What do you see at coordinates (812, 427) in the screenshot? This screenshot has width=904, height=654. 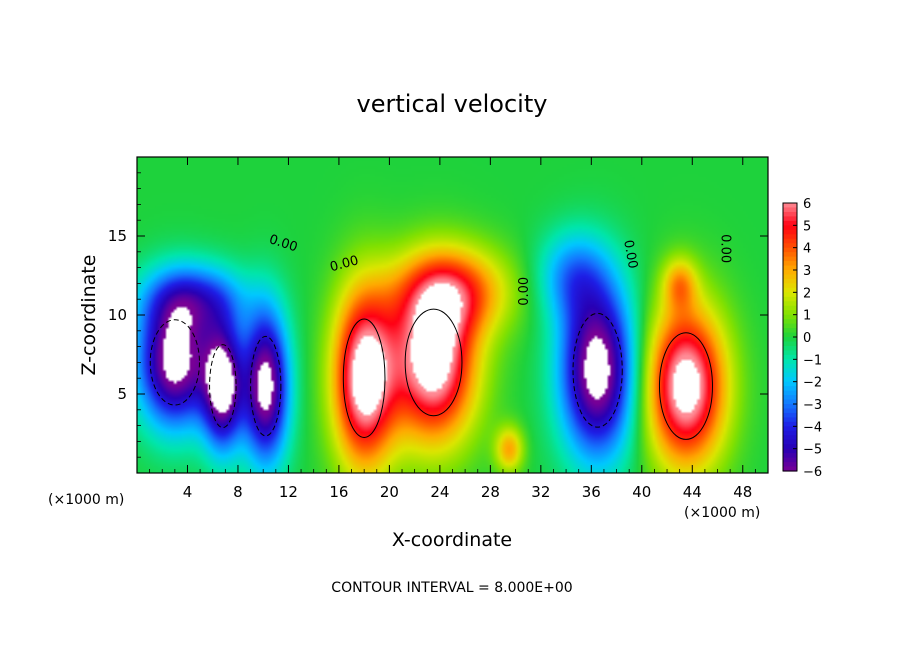 I see `colorbar-tick-label: −4` at bounding box center [812, 427].